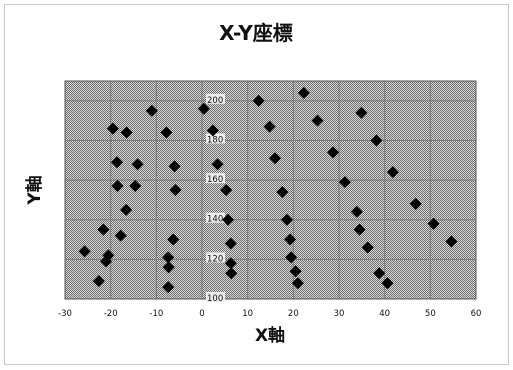  I want to click on x-tick-label: 40, so click(384, 314).